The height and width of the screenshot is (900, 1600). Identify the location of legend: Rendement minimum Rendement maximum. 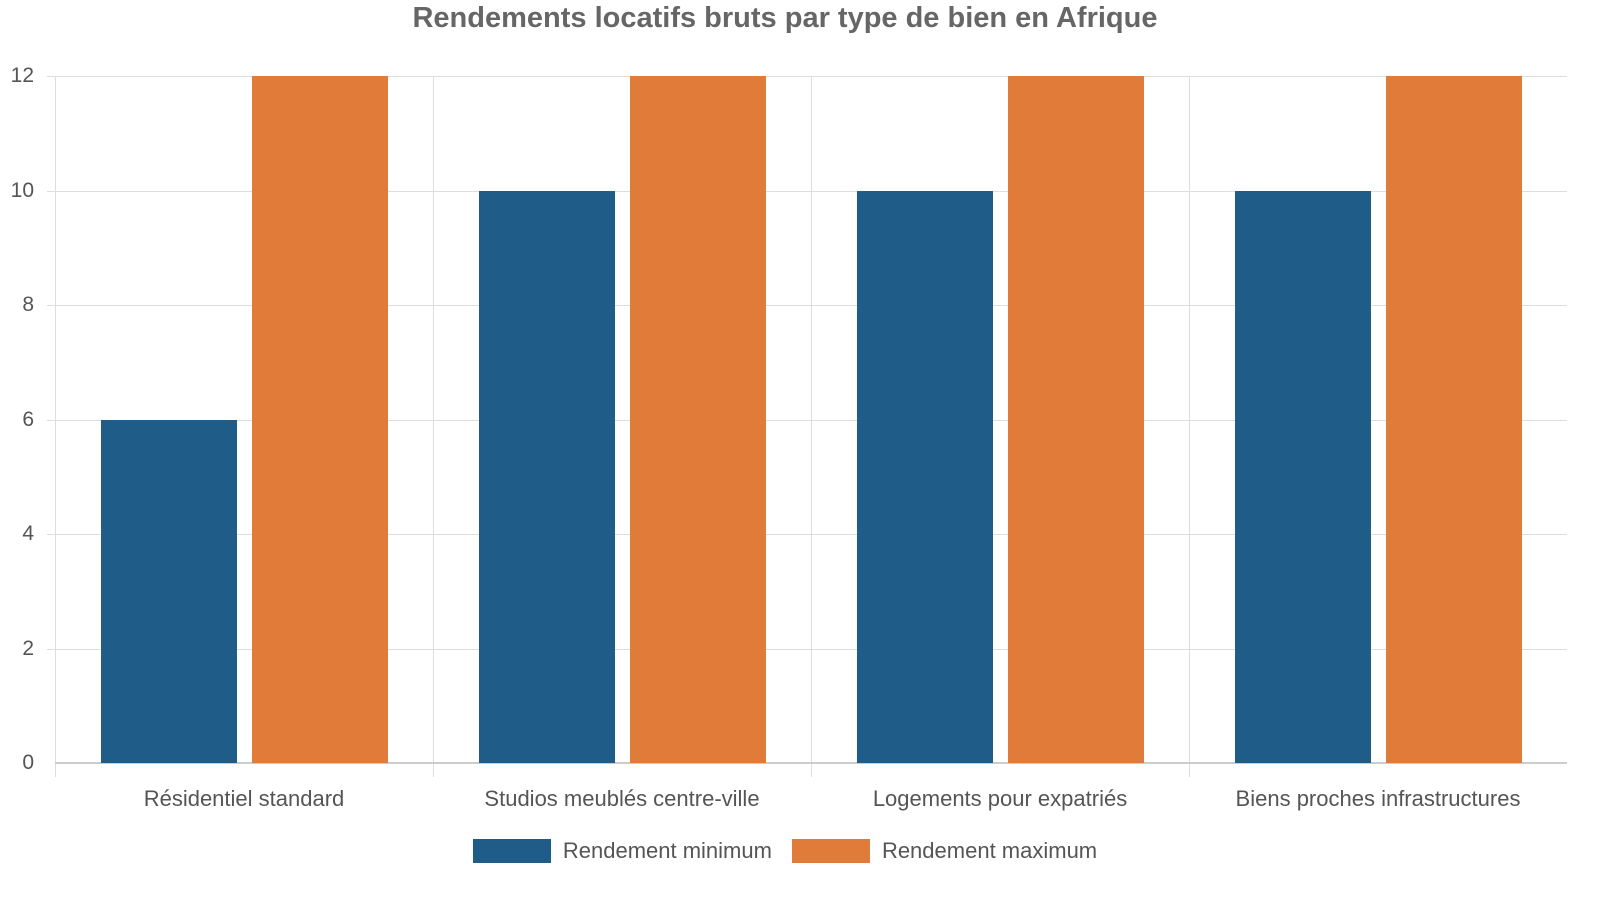
(785, 851).